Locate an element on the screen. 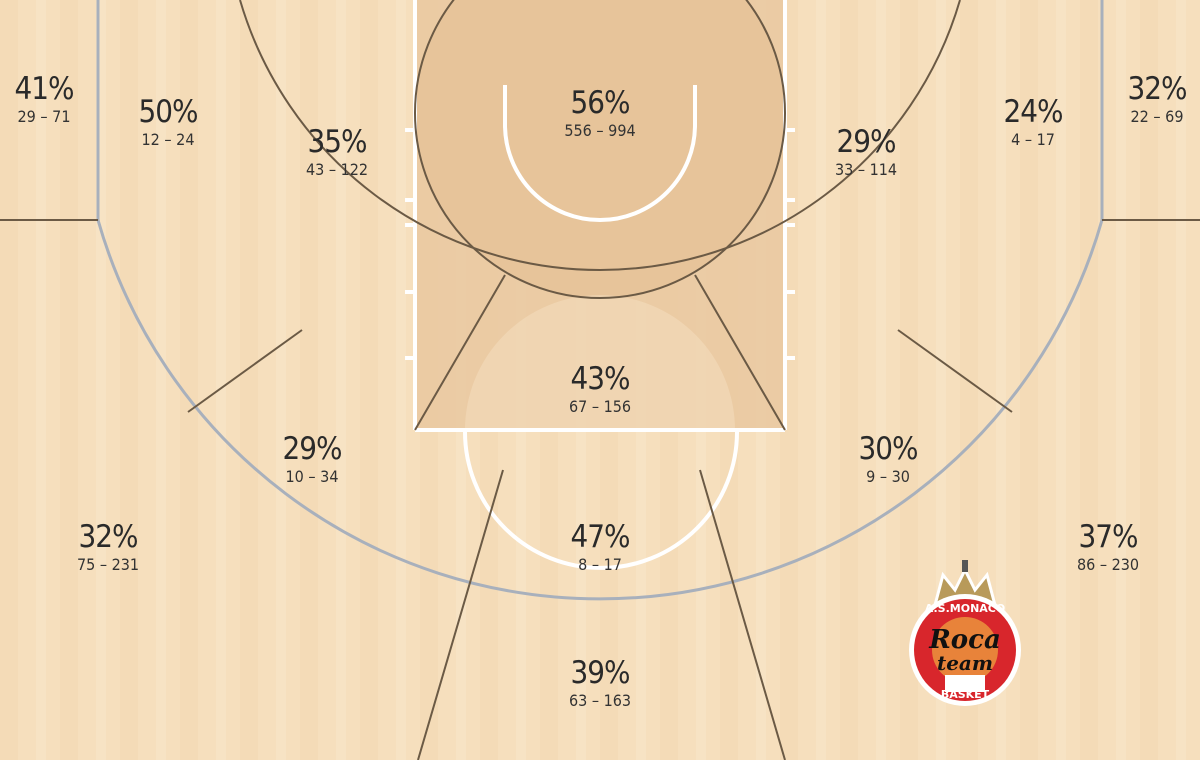 This screenshot has height=760, width=1200. zone-label-right-wing-mid: 30% 9 – 30 is located at coordinates (888, 459).